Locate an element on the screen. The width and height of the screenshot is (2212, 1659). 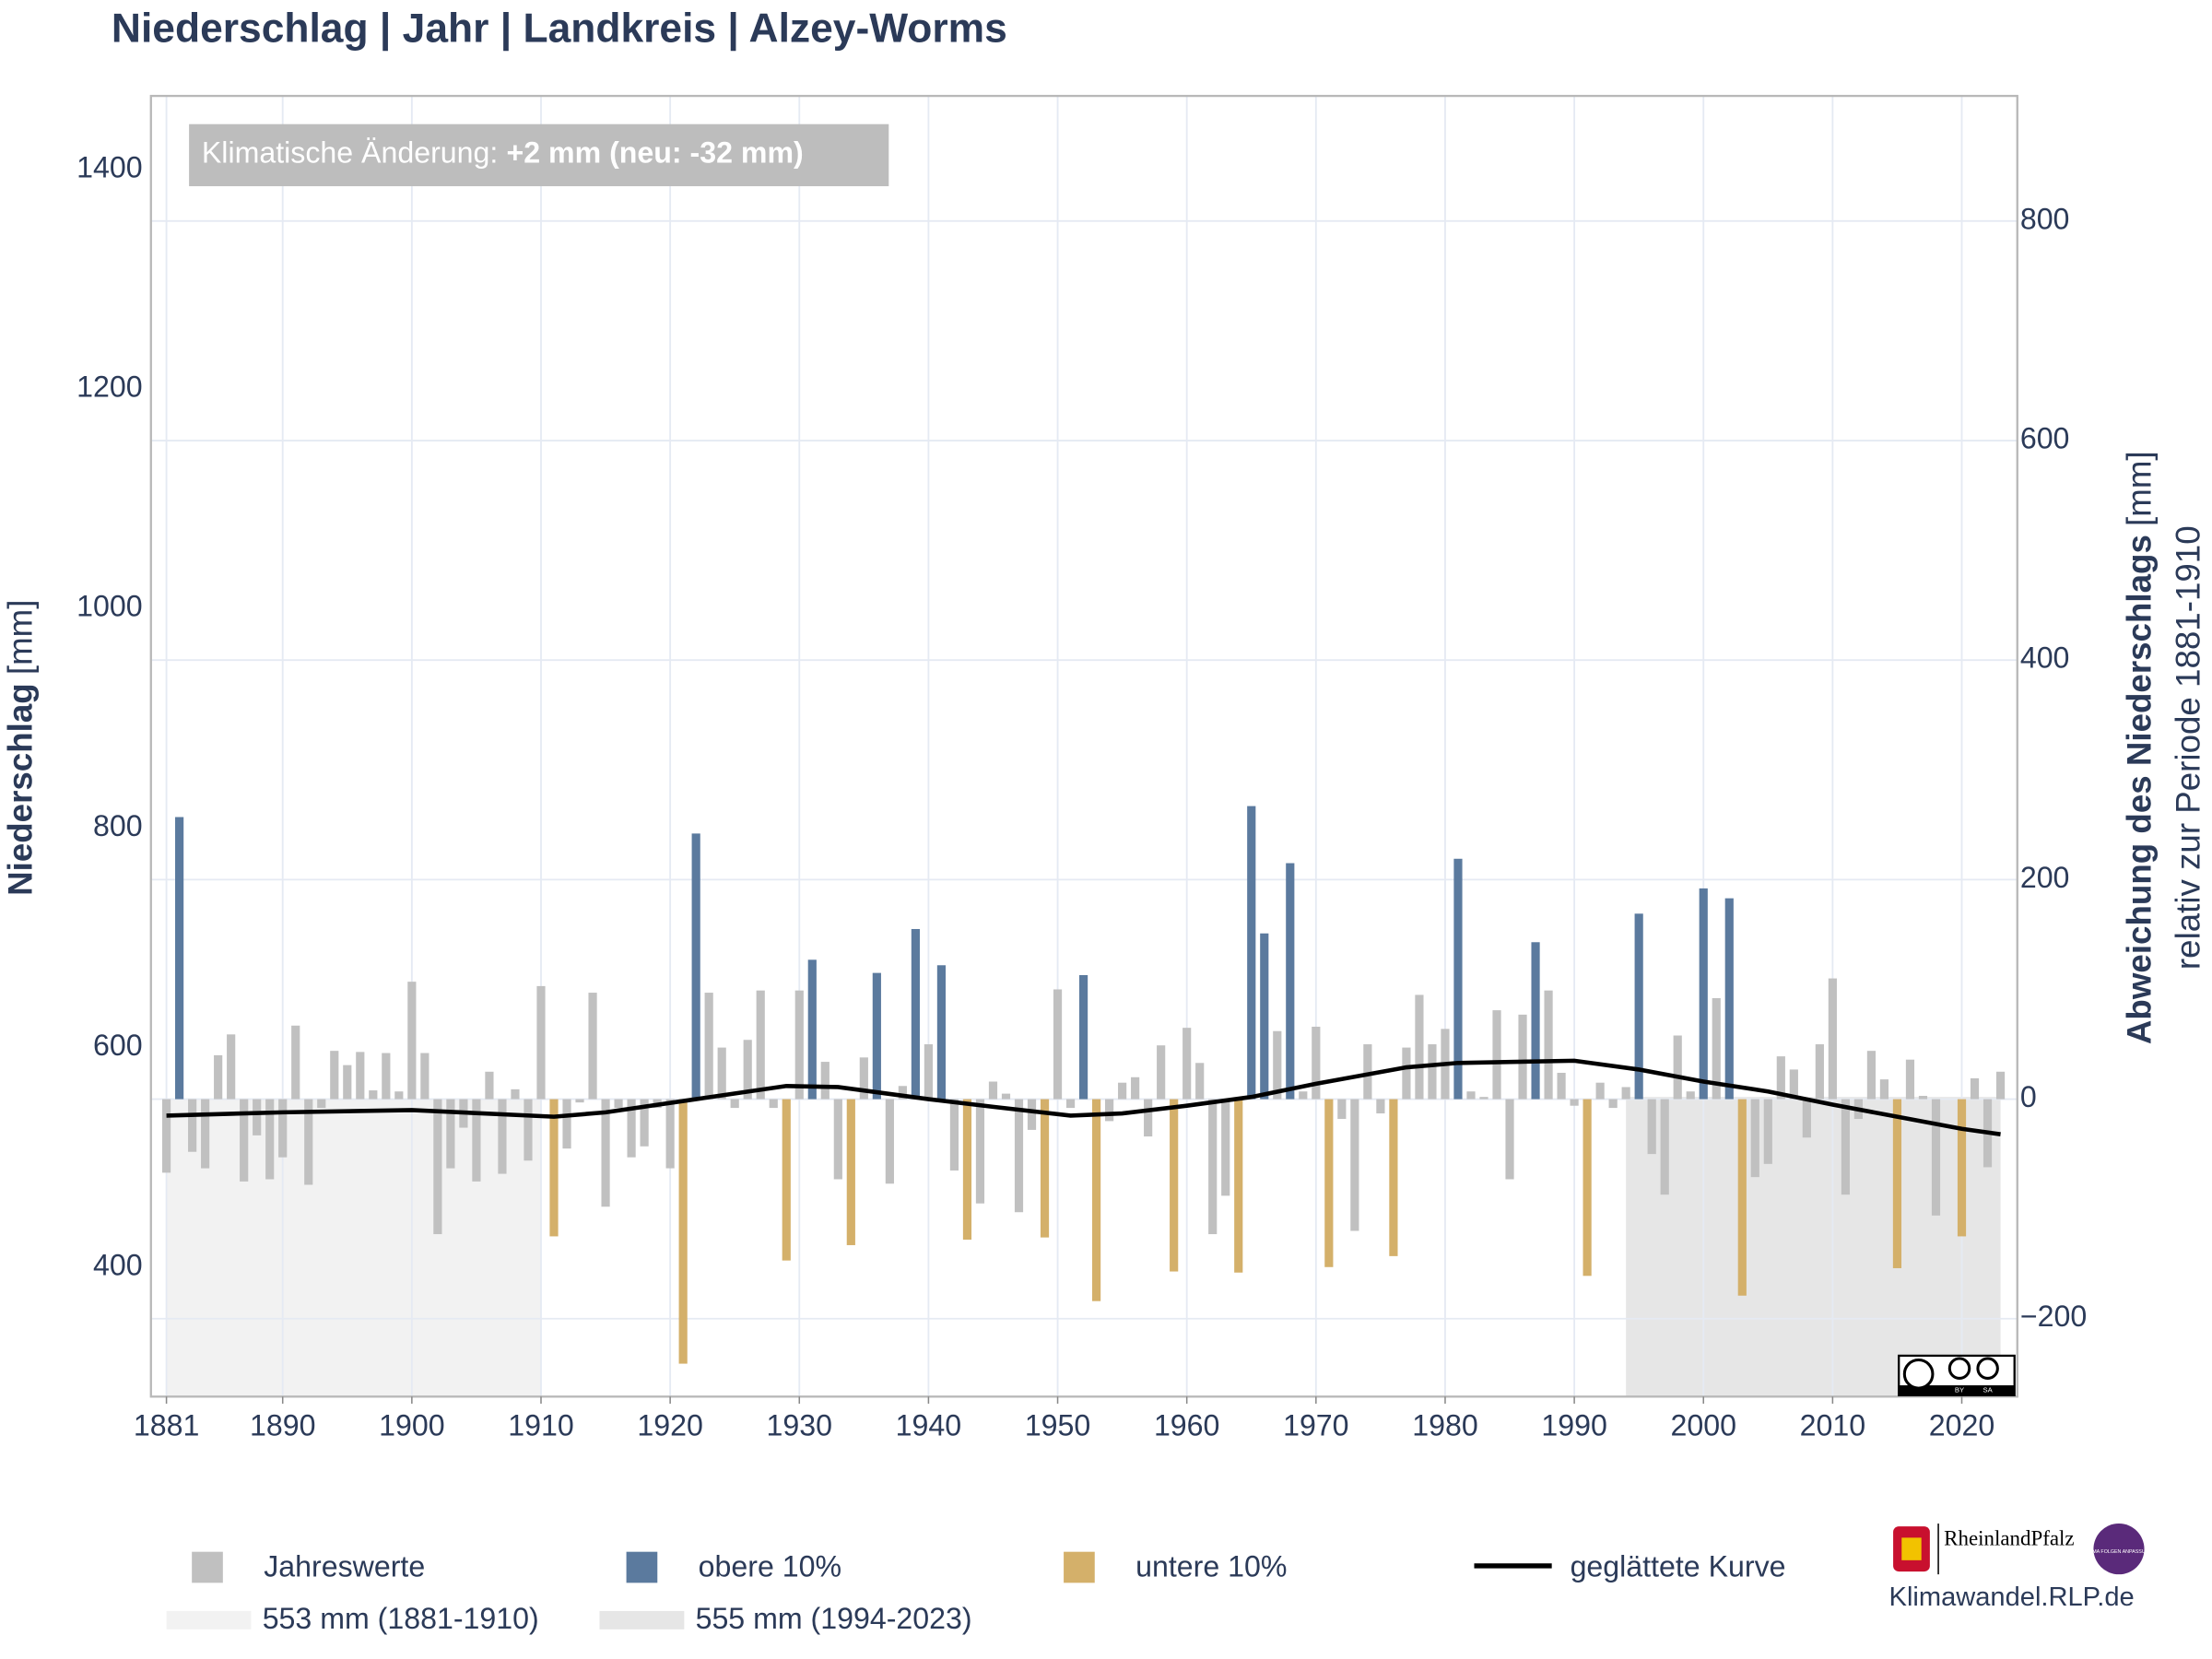
y2-axis-subtitle: relativ zur Periode 1881-1910 is located at coordinates (2188, 747).